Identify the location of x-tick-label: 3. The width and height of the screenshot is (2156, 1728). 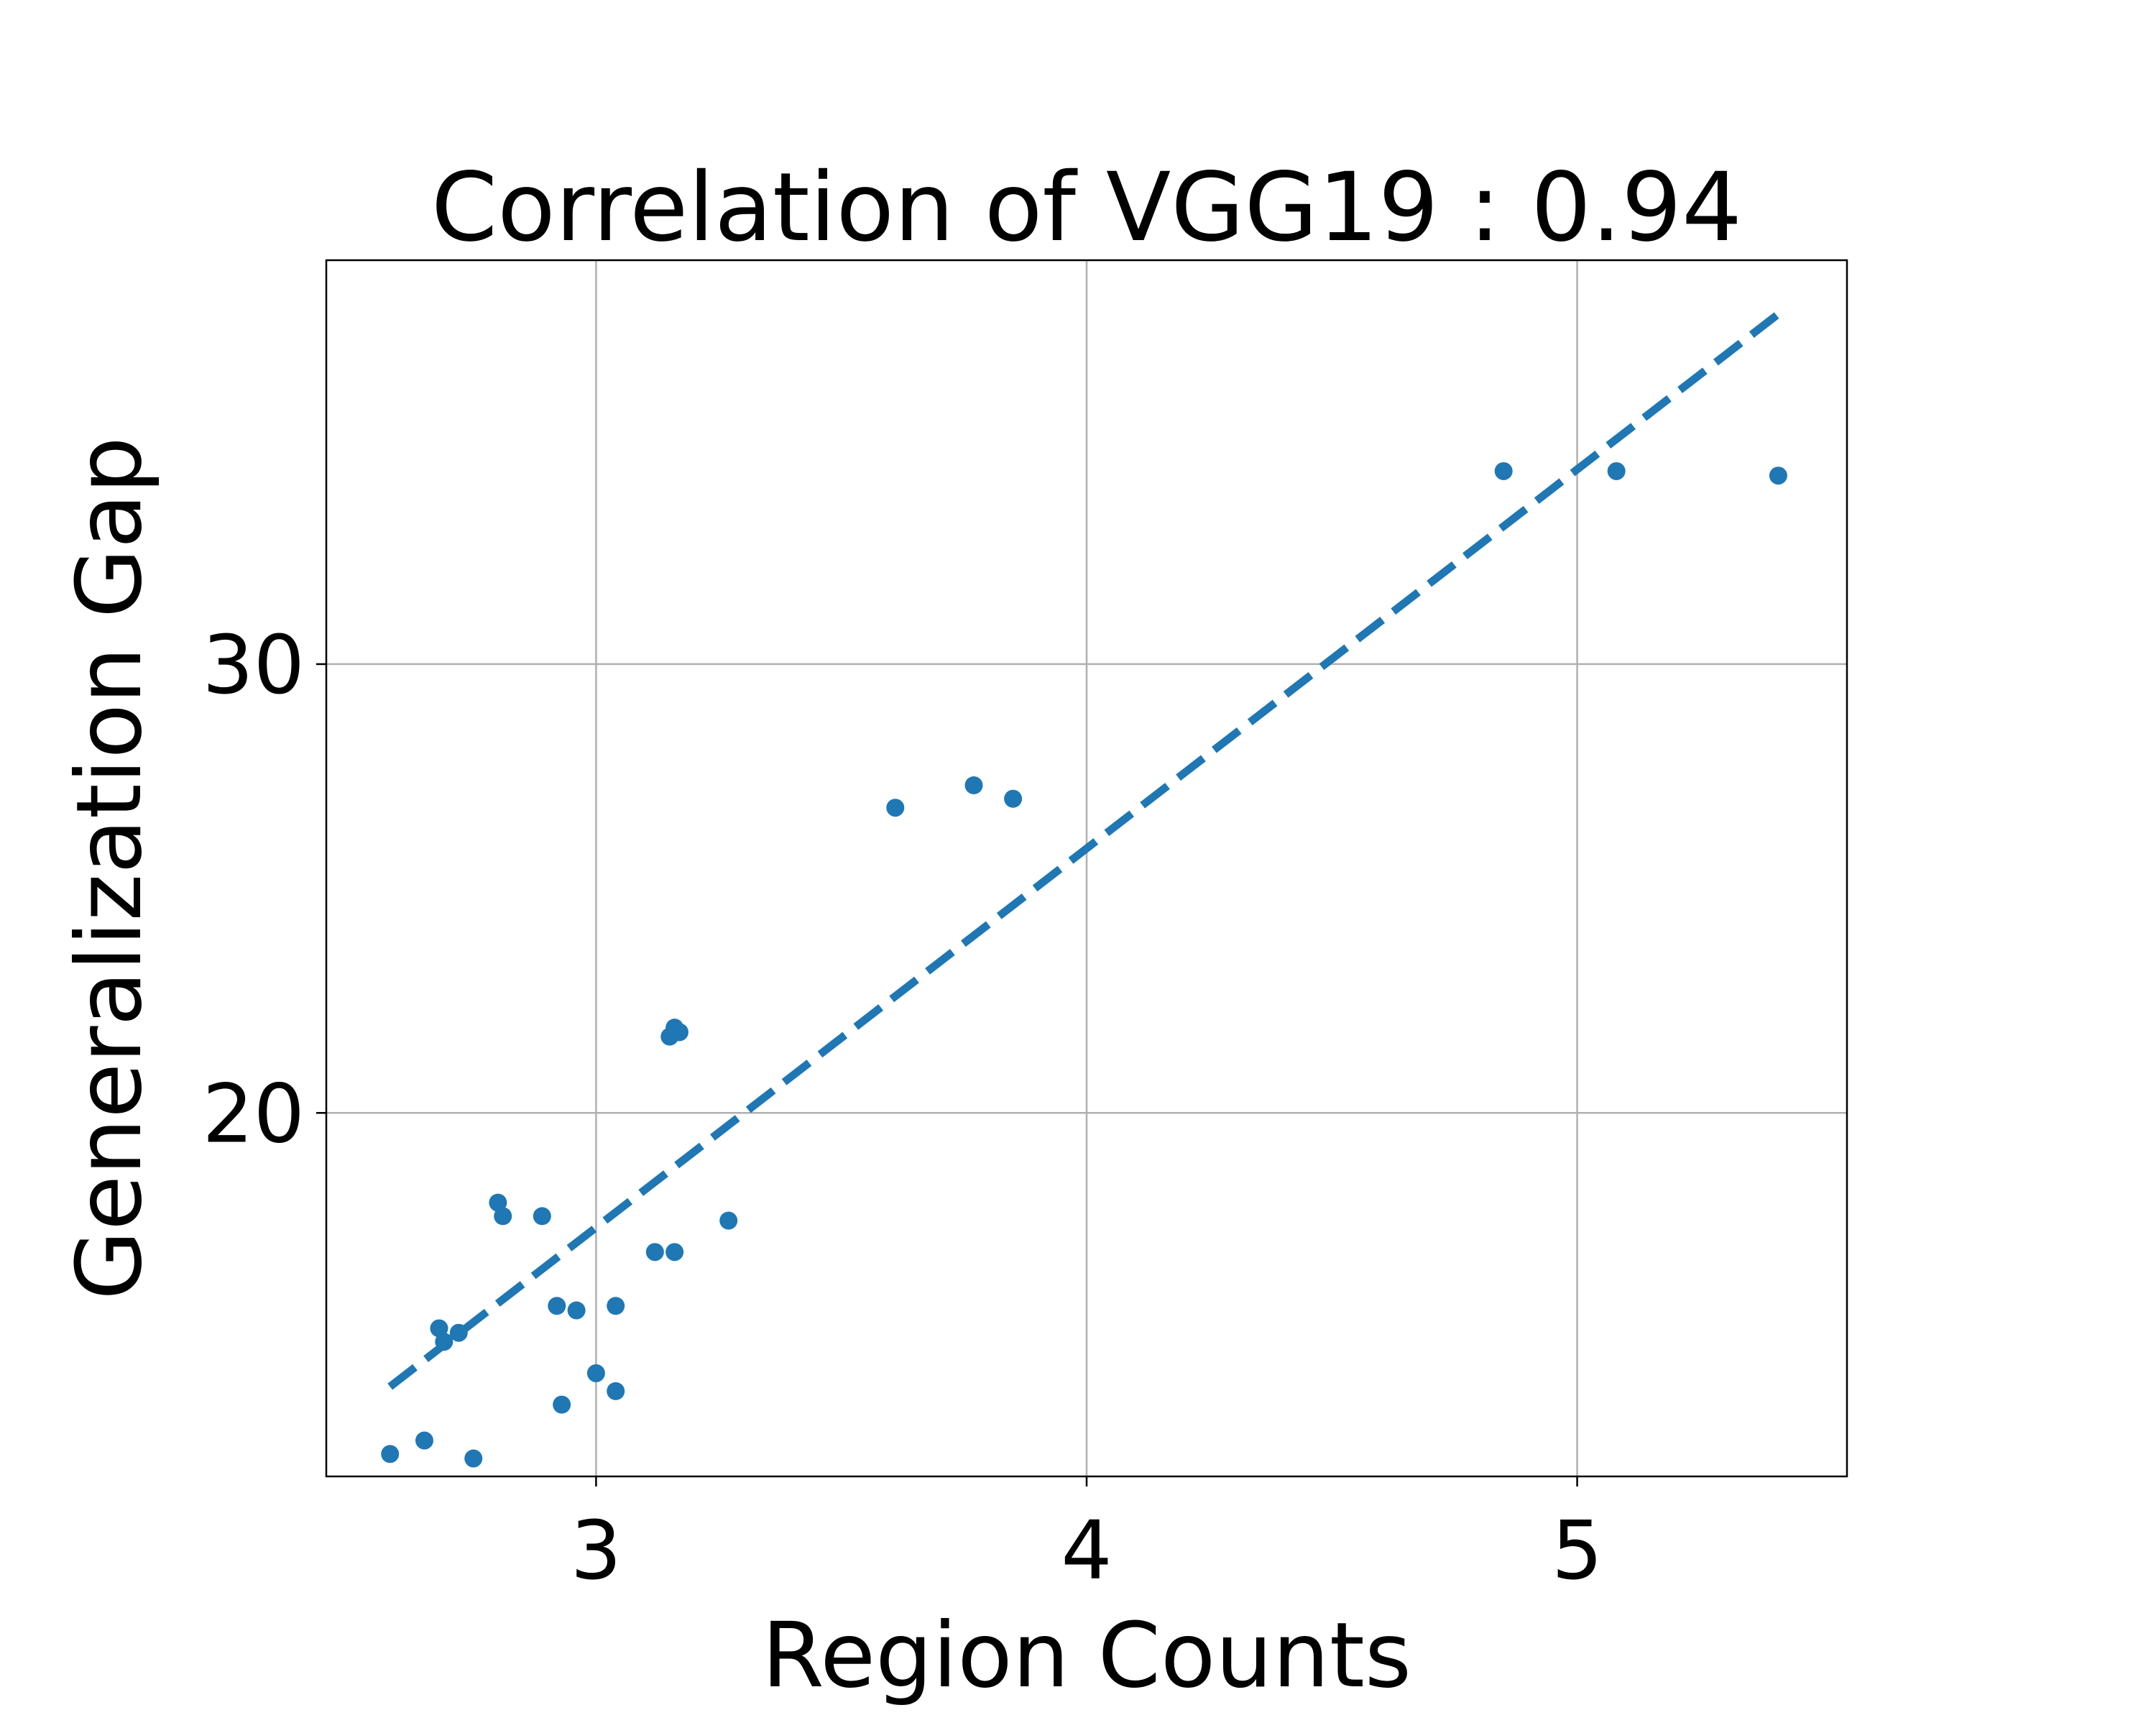
(596, 1551).